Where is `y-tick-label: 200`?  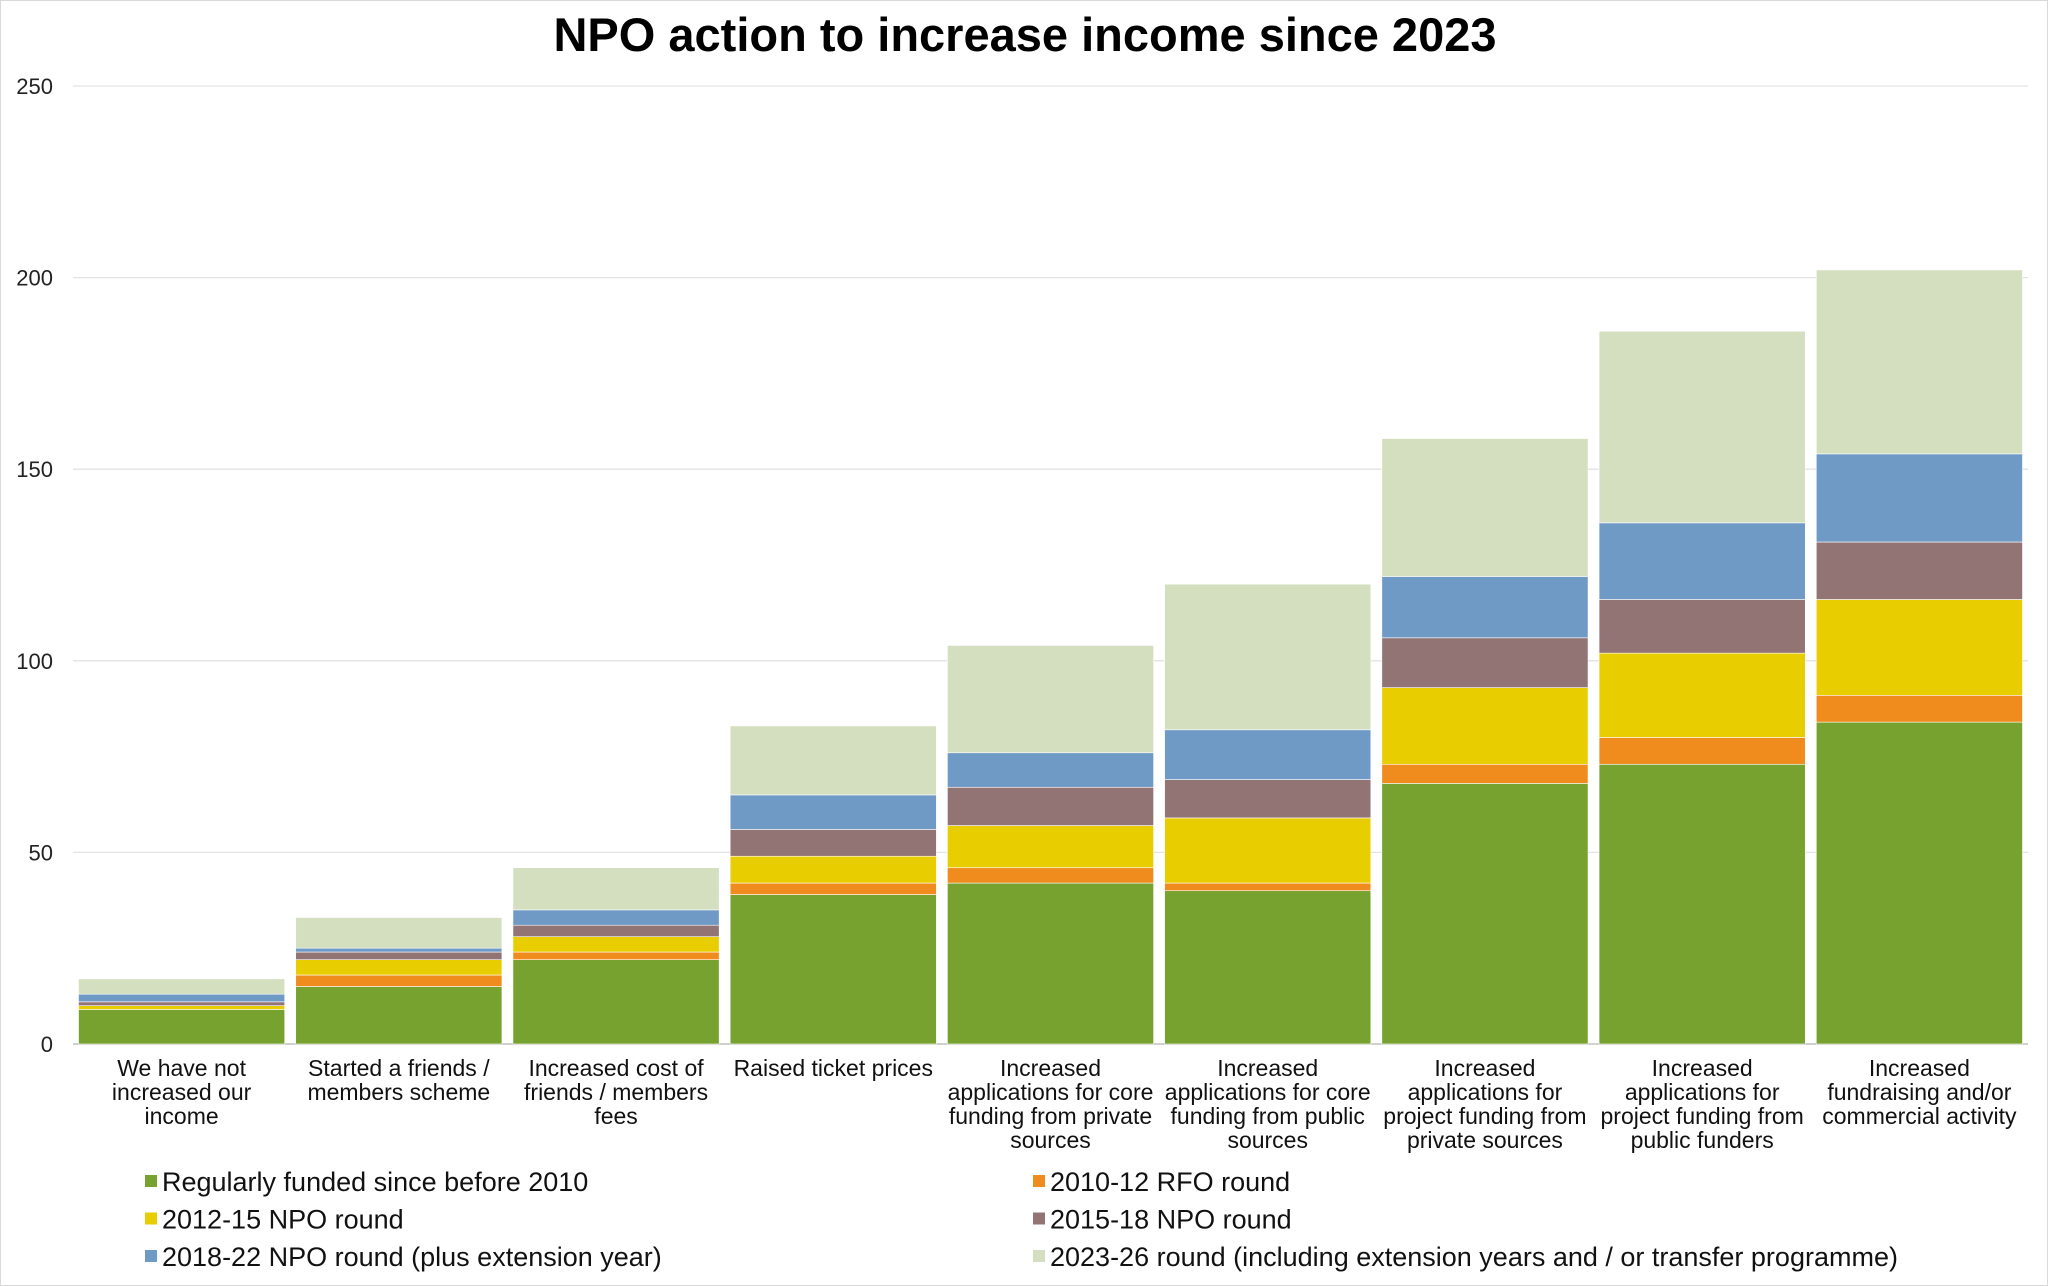 y-tick-label: 200 is located at coordinates (34, 278).